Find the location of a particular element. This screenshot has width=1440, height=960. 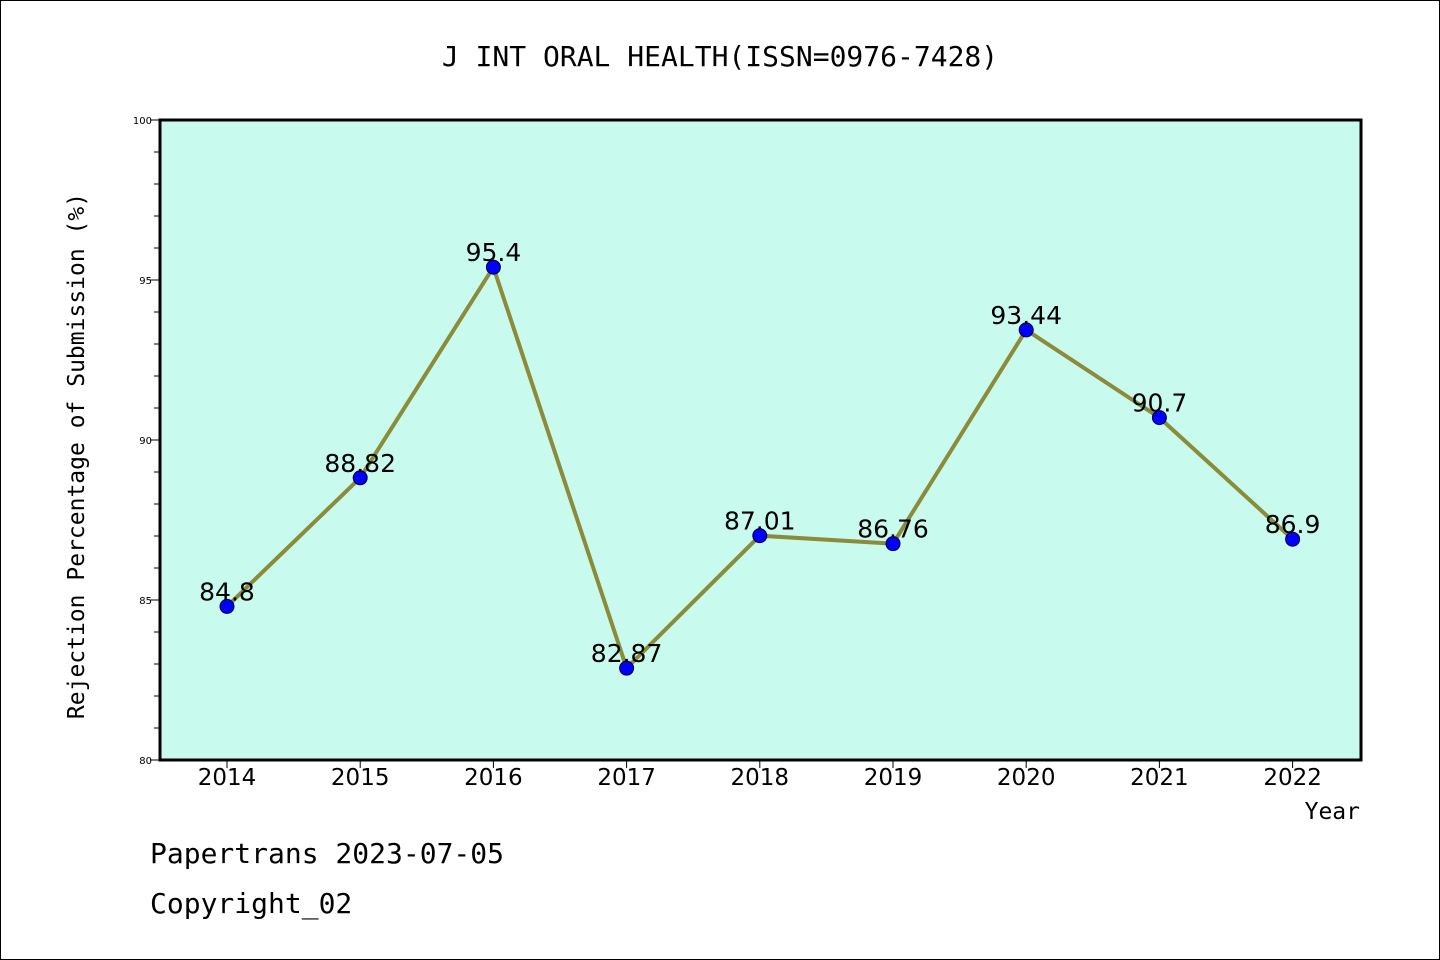

data-label: 88.82 is located at coordinates (360, 463).